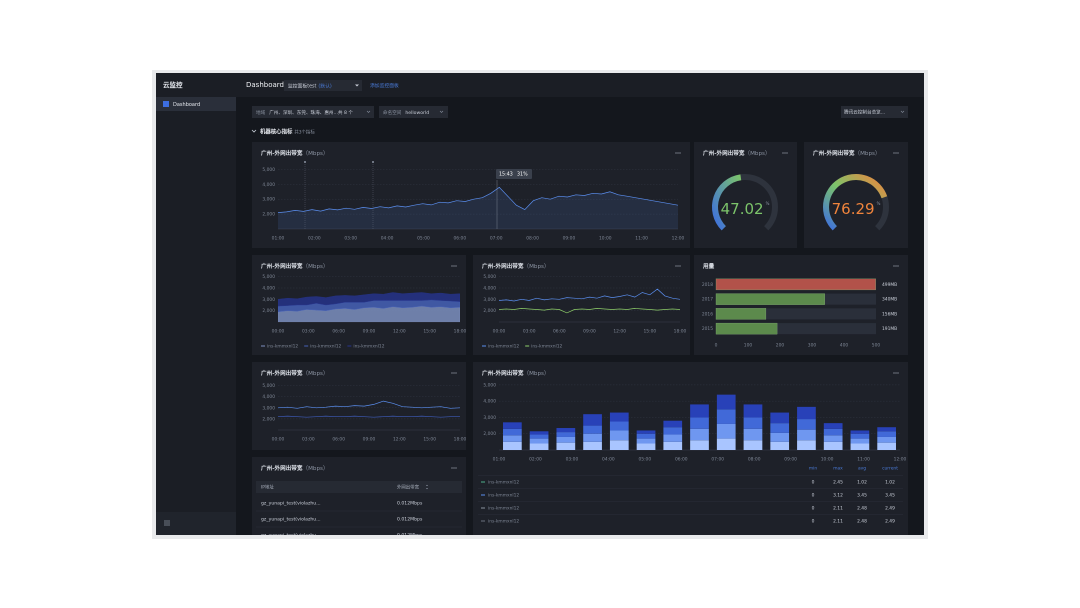 This screenshot has height=608, width=1080. Describe the element at coordinates (742, 209) in the screenshot. I see `gauge-number: 47.02` at that location.